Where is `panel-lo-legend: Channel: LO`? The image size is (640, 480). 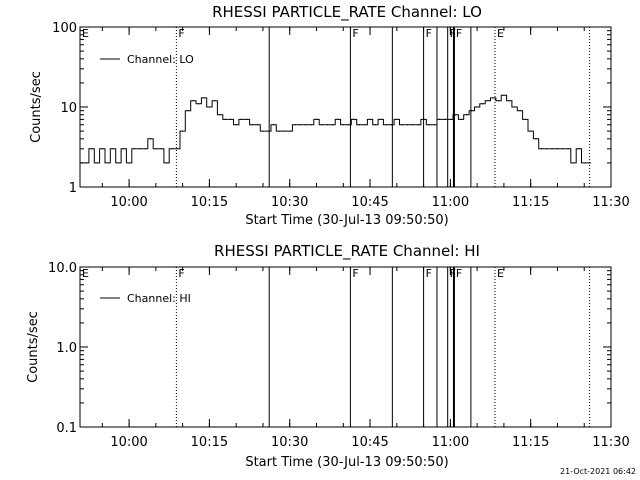 panel-lo-legend: Channel: LO is located at coordinates (147, 59).